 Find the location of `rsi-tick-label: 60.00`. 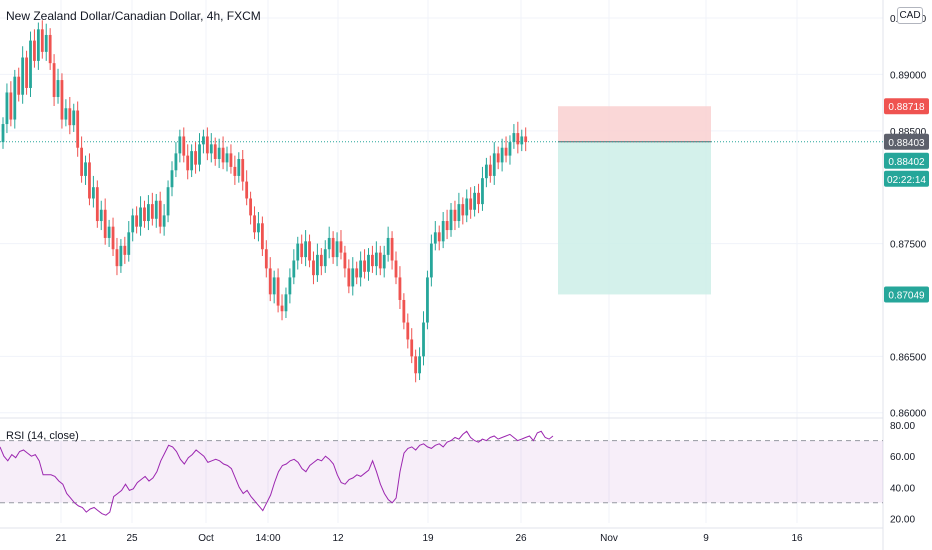

rsi-tick-label: 60.00 is located at coordinates (902, 457).